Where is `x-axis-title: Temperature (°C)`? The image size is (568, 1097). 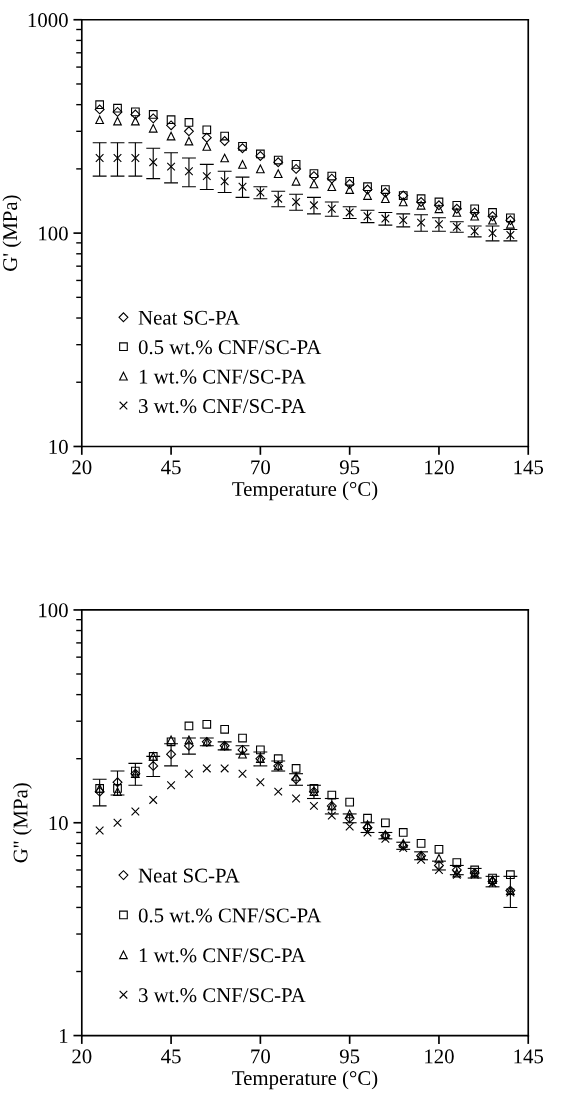
x-axis-title: Temperature (°C) is located at coordinates (305, 491).